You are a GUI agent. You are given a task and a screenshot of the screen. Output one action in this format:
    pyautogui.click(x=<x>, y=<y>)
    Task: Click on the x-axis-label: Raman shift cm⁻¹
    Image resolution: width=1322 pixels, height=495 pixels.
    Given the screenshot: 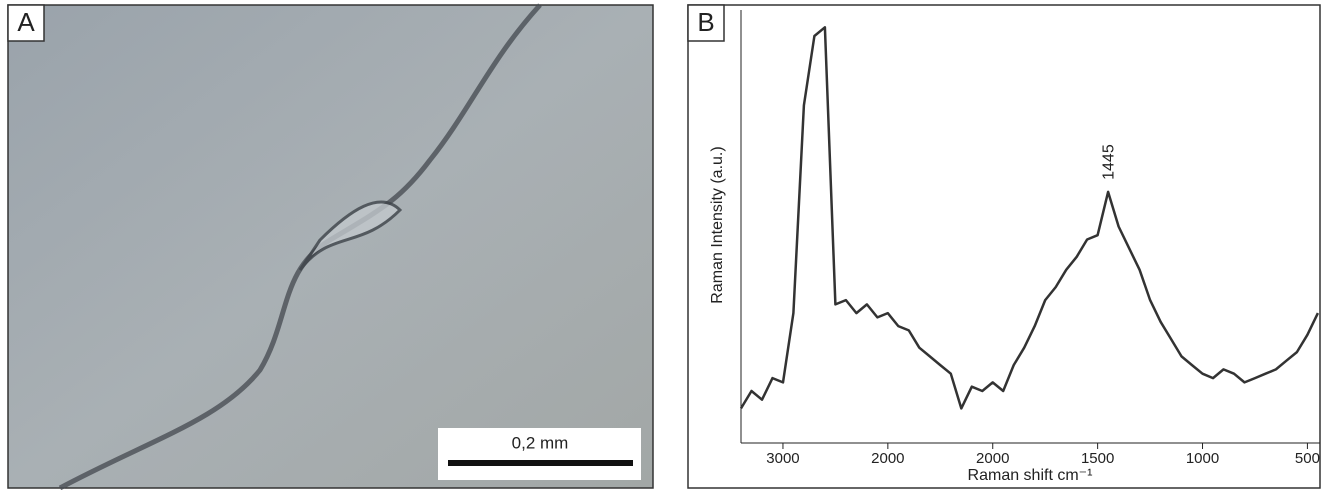 What is the action you would take?
    pyautogui.click(x=1030, y=475)
    